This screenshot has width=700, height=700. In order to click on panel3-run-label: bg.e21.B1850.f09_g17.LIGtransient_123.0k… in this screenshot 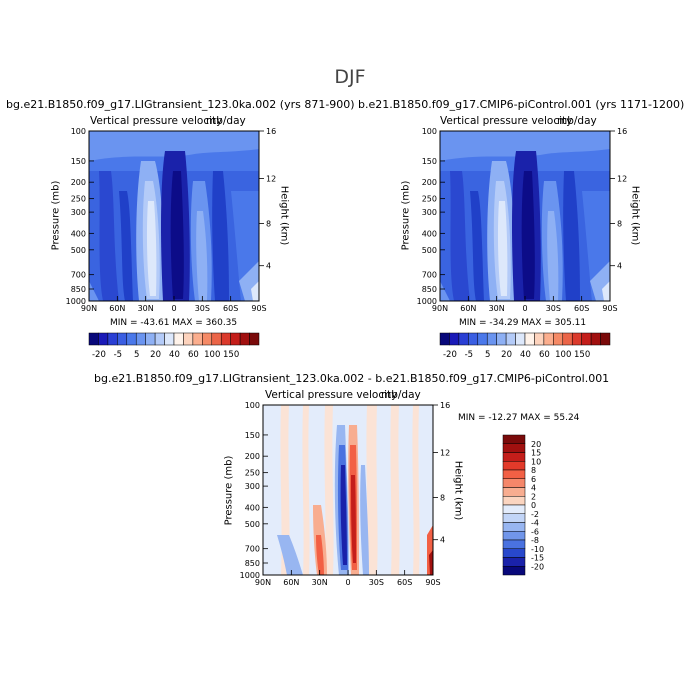, I will do `click(352, 378)`.